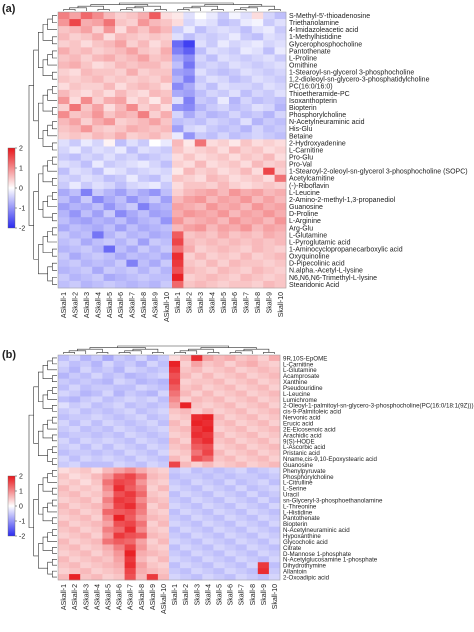 This screenshot has width=474, height=632. What do you see at coordinates (301, 136) in the screenshot?
I see `row-label: Betaine` at bounding box center [301, 136].